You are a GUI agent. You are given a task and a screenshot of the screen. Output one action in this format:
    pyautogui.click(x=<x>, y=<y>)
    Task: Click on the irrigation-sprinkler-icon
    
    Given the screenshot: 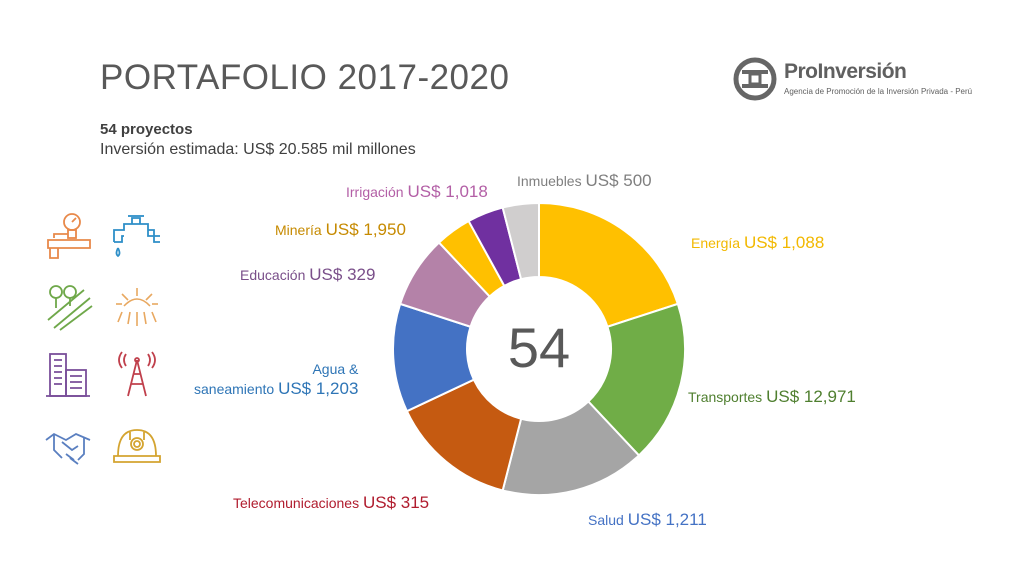 What is the action you would take?
    pyautogui.click(x=137, y=307)
    